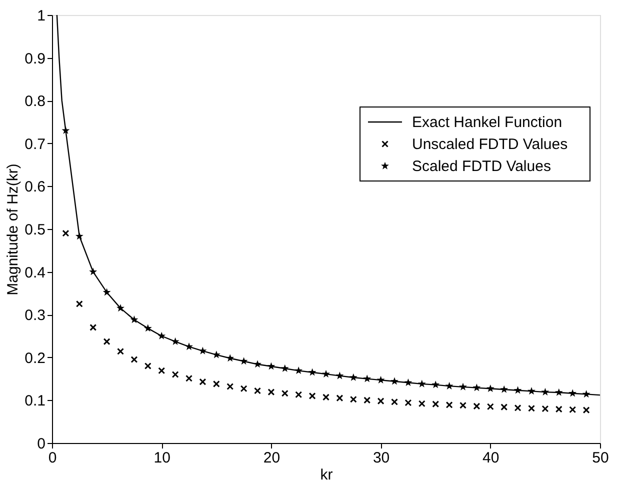 This screenshot has width=632, height=501. Describe the element at coordinates (41, 444) in the screenshot. I see `y-tick-label: 0` at that location.